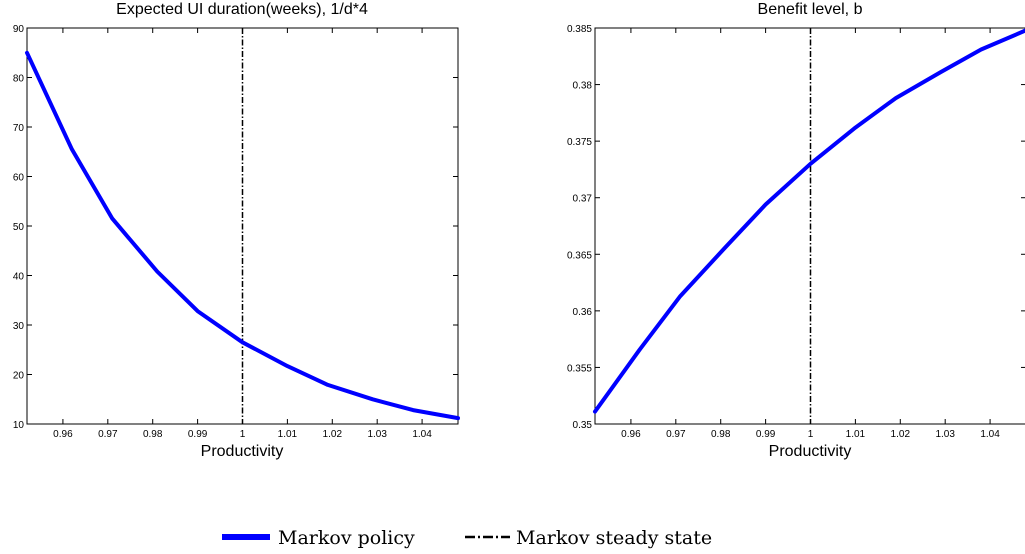 The width and height of the screenshot is (1025, 554). I want to click on y-tick-label: 0.365, so click(579, 255).